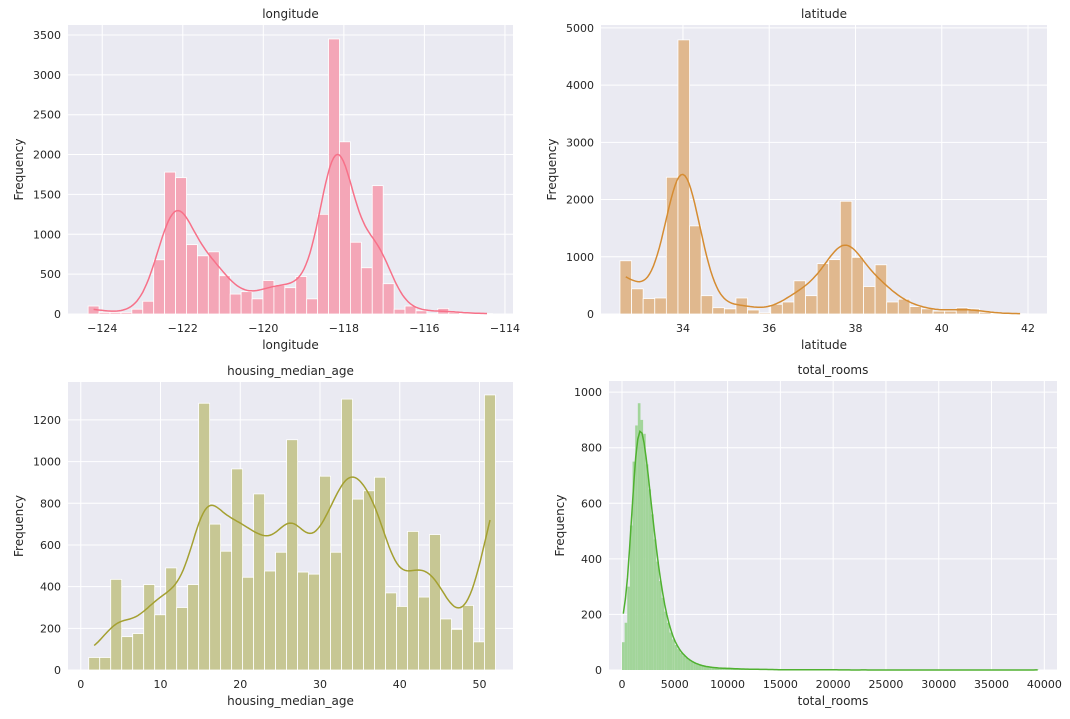 This screenshot has width=1070, height=719. Describe the element at coordinates (991, 684) in the screenshot. I see `x-tick-label: 35000` at that location.